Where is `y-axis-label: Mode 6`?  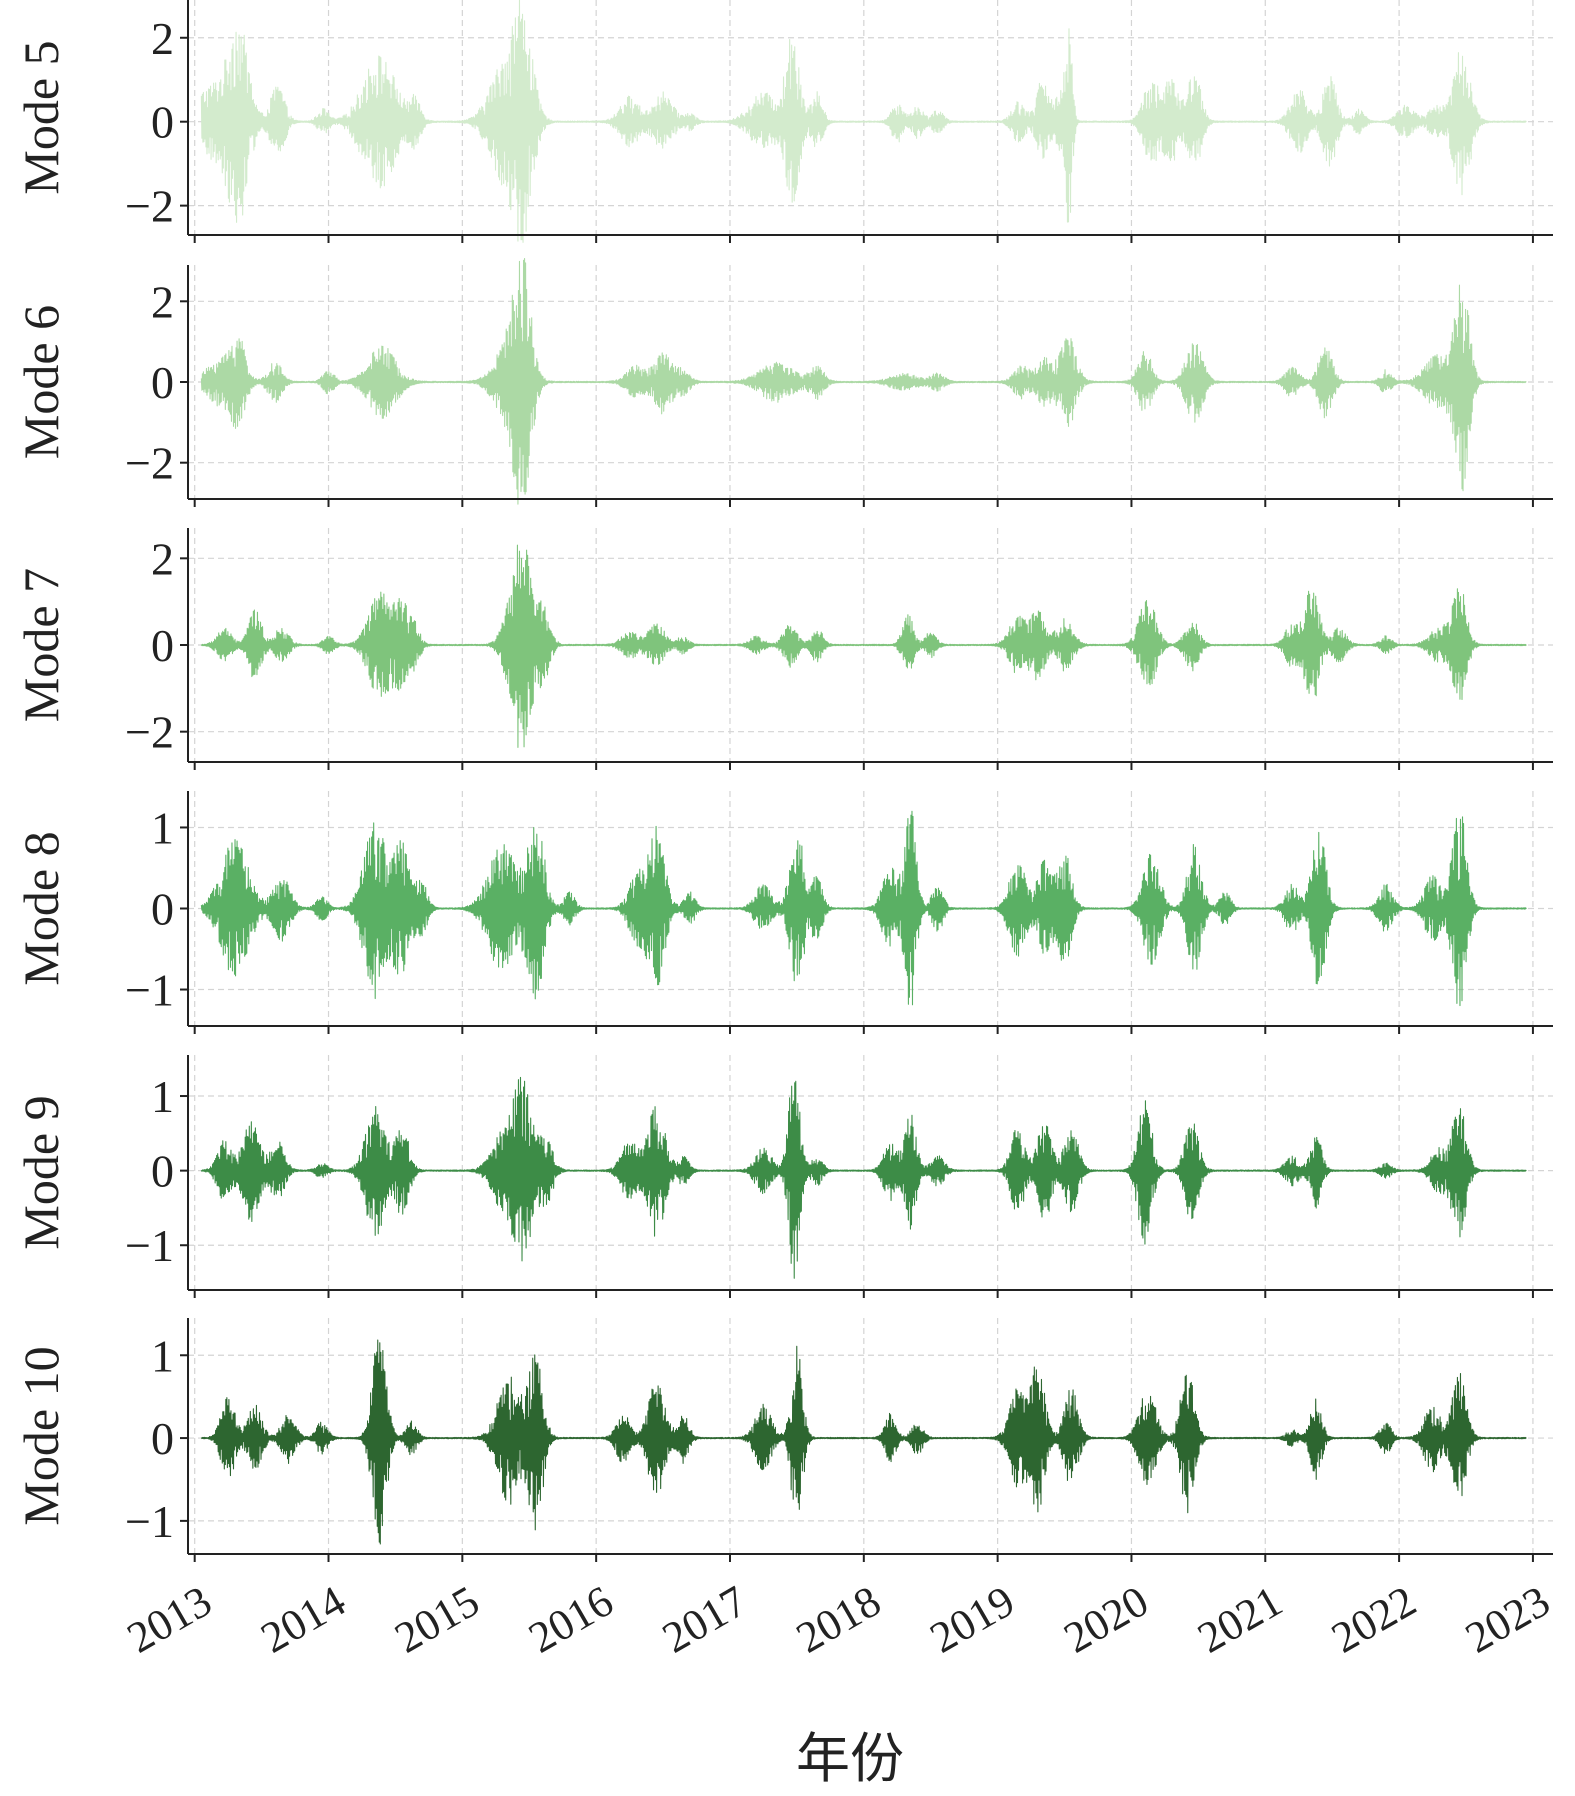 y-axis-label: Mode 6 is located at coordinates (41, 382).